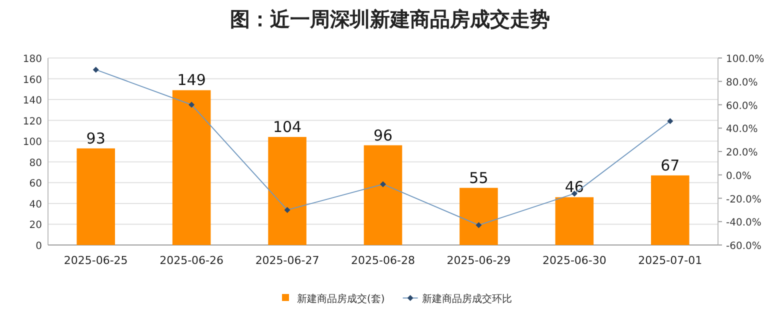 The height and width of the screenshot is (328, 780). Describe the element at coordinates (287, 127) in the screenshot. I see `data-label: 104` at that location.